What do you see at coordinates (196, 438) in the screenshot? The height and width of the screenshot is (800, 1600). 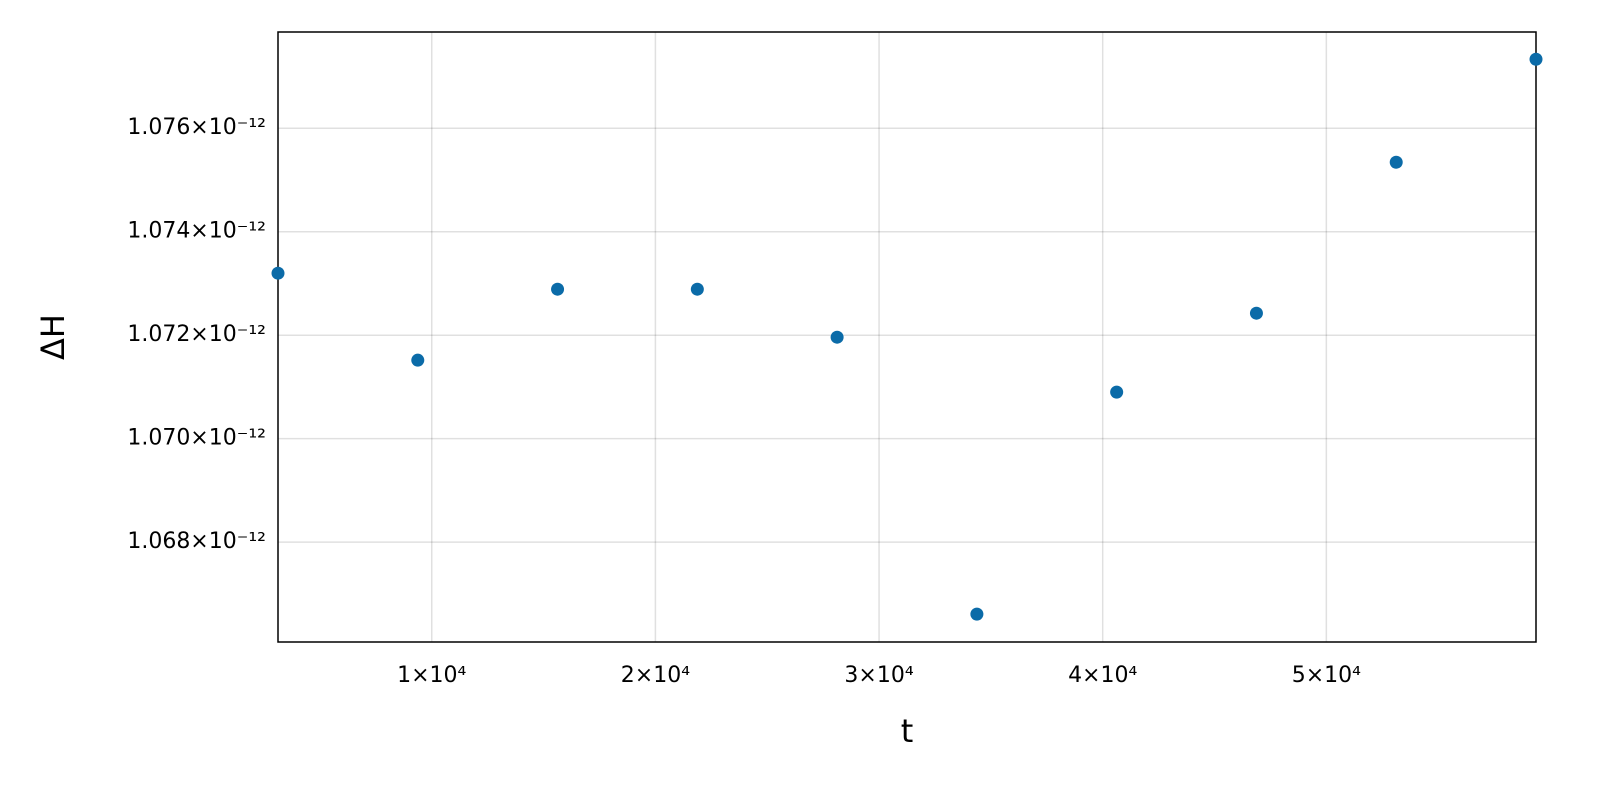 I see `y-tick-label: 1.070×10⁻¹²` at bounding box center [196, 438].